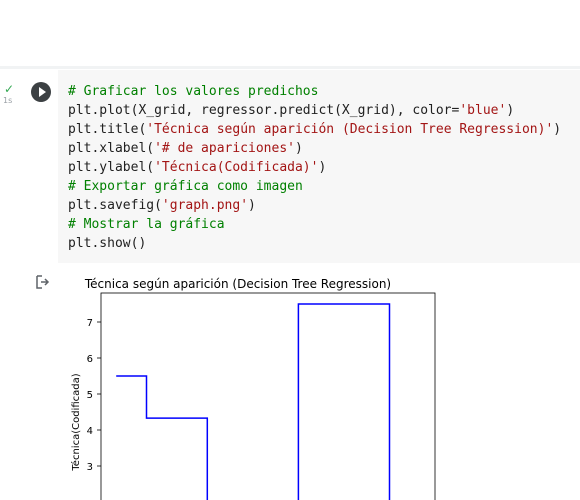  What do you see at coordinates (90, 359) in the screenshot?
I see `y-tick-label: 6` at bounding box center [90, 359].